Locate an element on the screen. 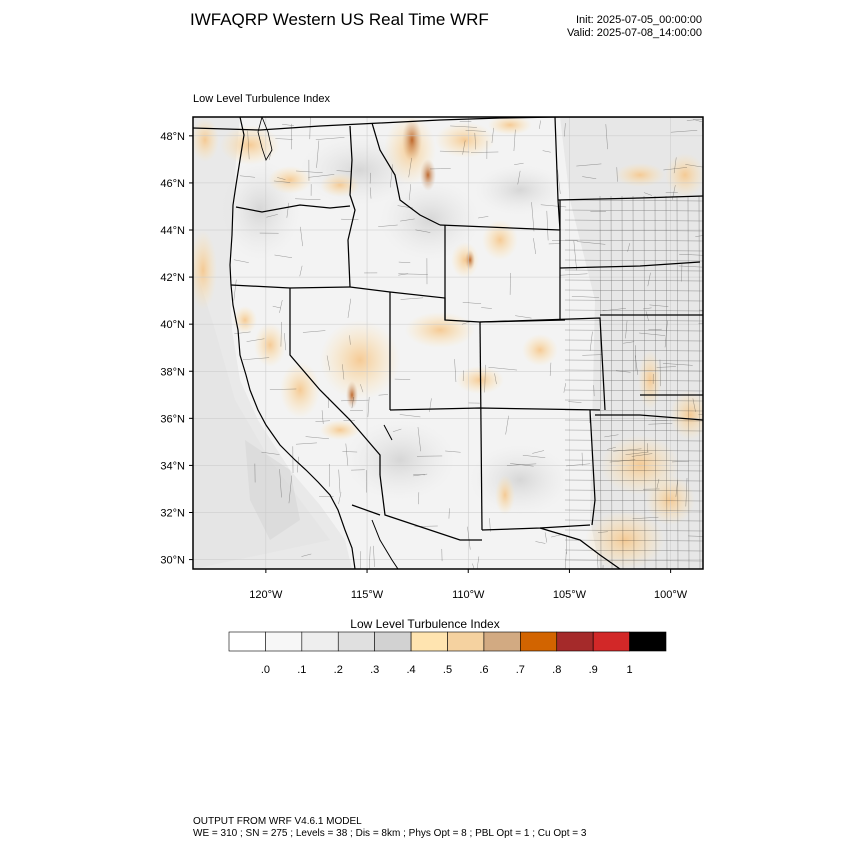 This screenshot has width=850, height=850. colorbar-title: Low Level Turbulence Index is located at coordinates (425, 624).